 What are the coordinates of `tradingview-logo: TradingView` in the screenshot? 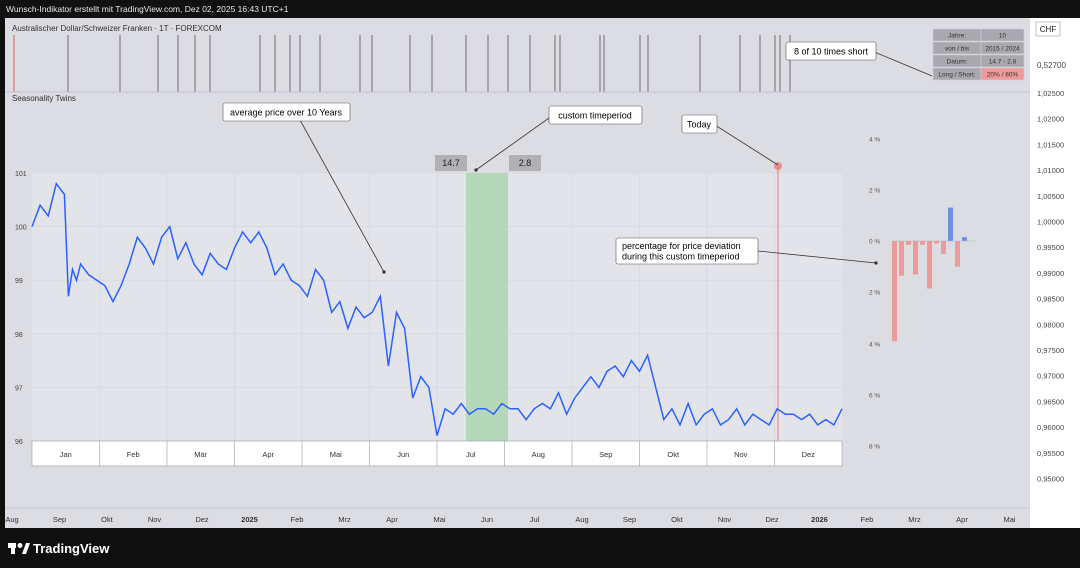 It's located at (59, 548).